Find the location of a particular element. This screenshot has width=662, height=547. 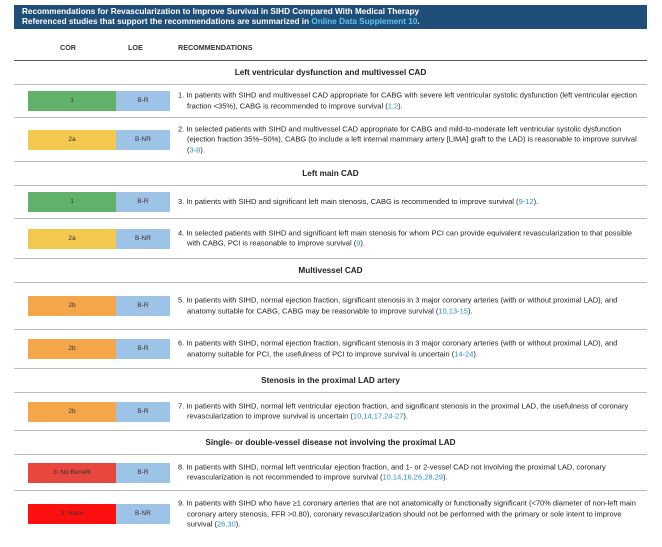

citation-link: 9-12 is located at coordinates (526, 201).